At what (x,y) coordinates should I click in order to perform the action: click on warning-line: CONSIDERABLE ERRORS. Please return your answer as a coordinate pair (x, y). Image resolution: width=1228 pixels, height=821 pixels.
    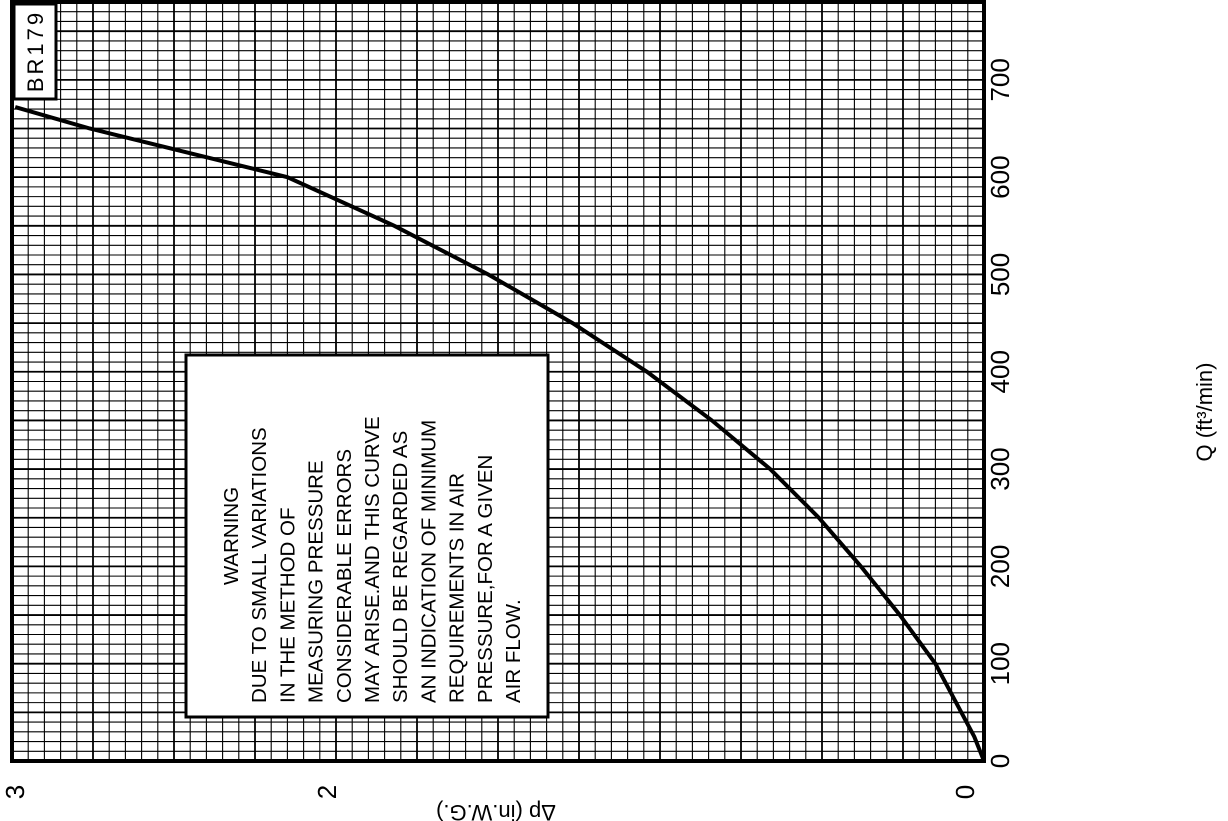
    Looking at the image, I should click on (344, 576).